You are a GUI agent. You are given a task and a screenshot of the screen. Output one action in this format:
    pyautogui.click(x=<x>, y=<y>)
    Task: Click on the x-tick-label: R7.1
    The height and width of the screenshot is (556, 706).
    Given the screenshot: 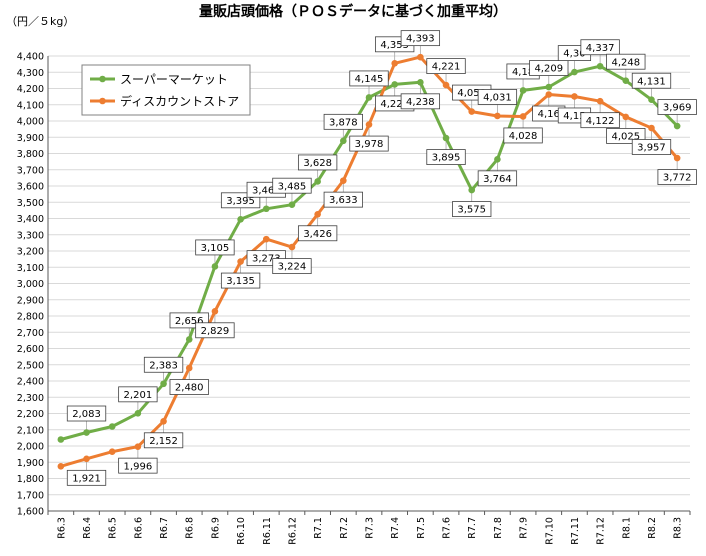 What is the action you would take?
    pyautogui.click(x=318, y=528)
    